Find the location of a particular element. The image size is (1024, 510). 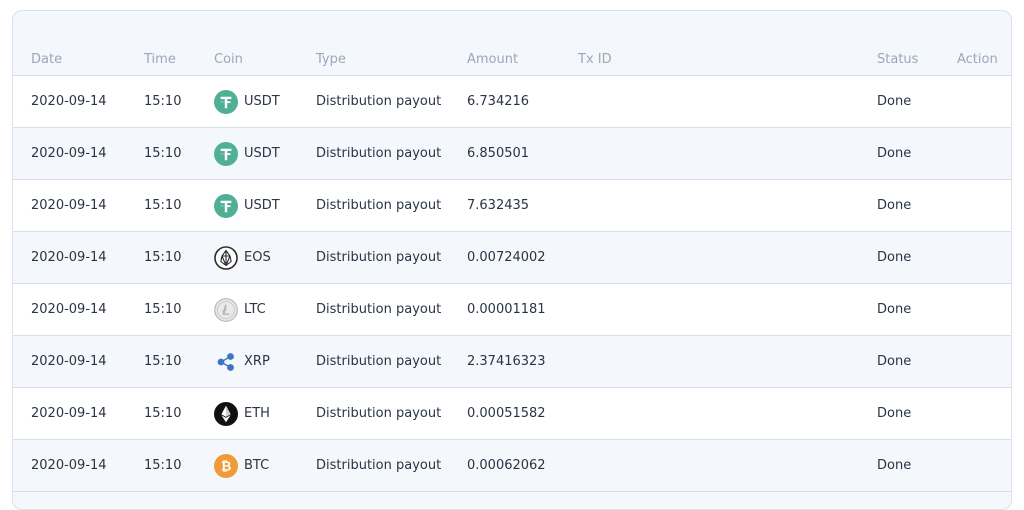

column-header-txid: Tx ID is located at coordinates (595, 59).